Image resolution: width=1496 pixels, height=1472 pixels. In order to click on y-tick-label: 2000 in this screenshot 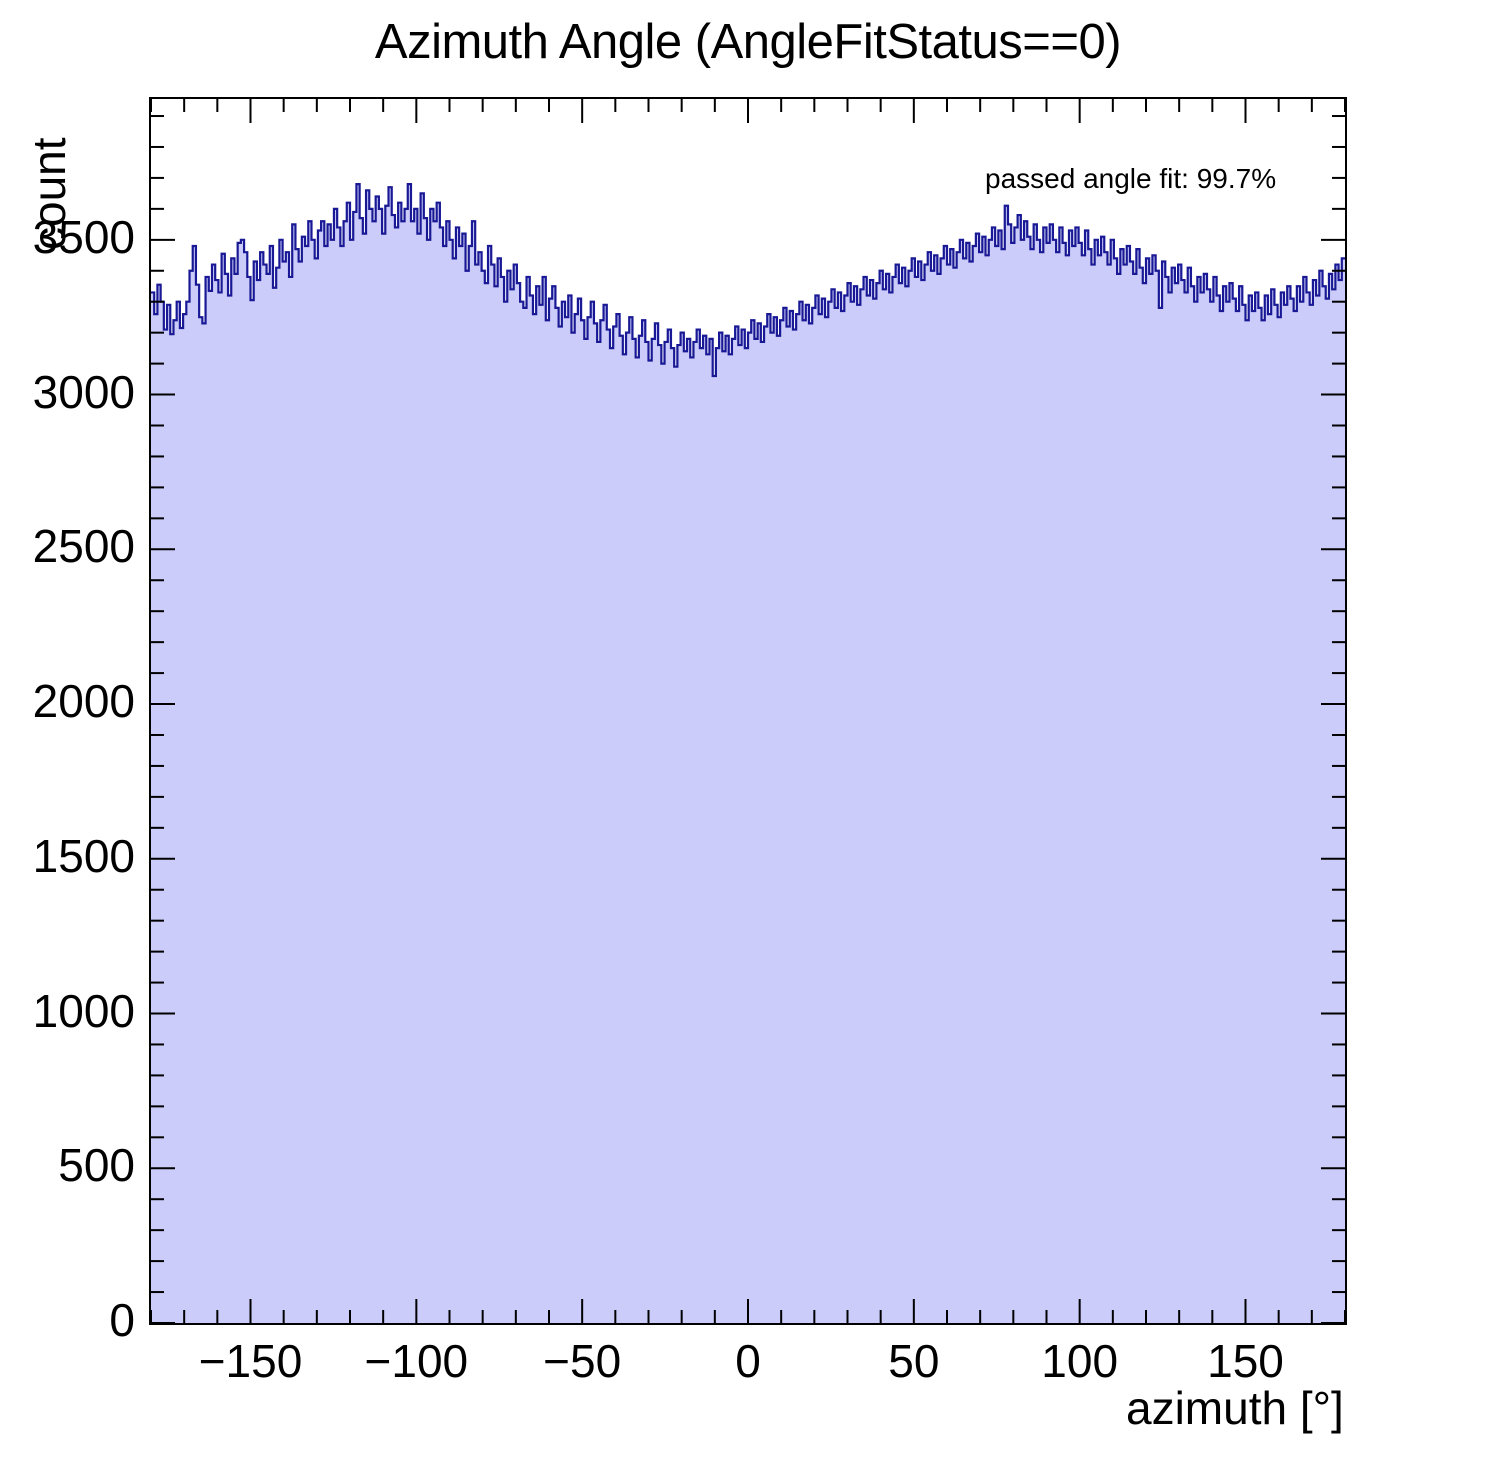, I will do `click(83, 701)`.